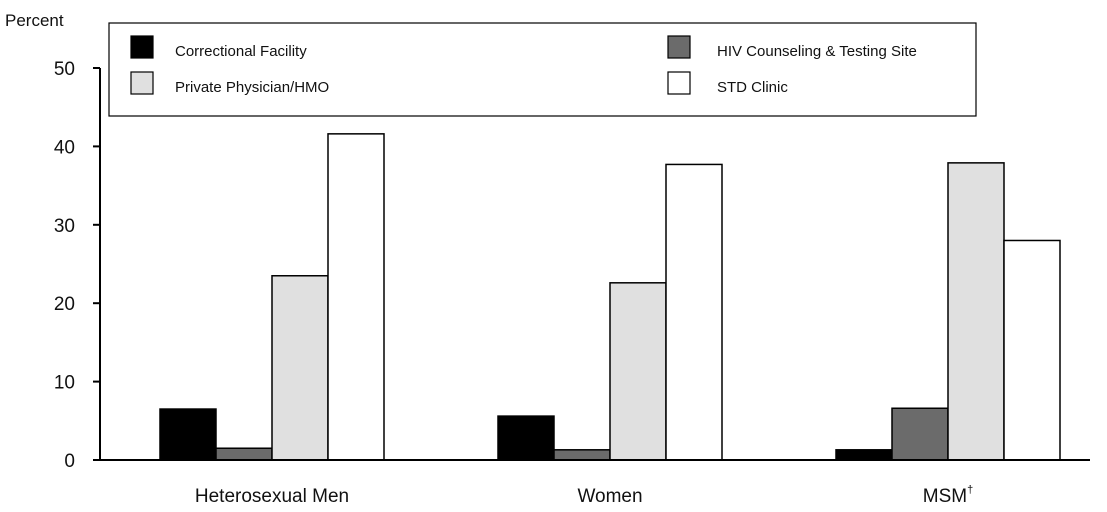 This screenshot has height=512, width=1107. What do you see at coordinates (356, 297) in the screenshot?
I see `bar-std-clinic-heterosexual-men` at bounding box center [356, 297].